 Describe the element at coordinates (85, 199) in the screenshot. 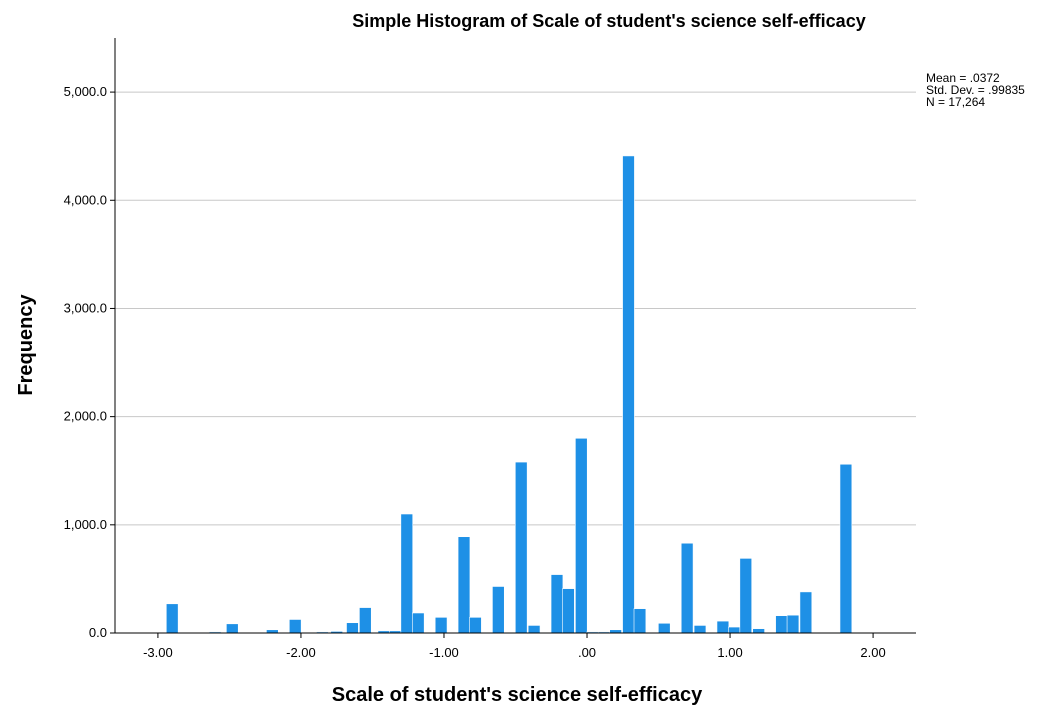

I see `y-tick-label: 4,000.0` at that location.